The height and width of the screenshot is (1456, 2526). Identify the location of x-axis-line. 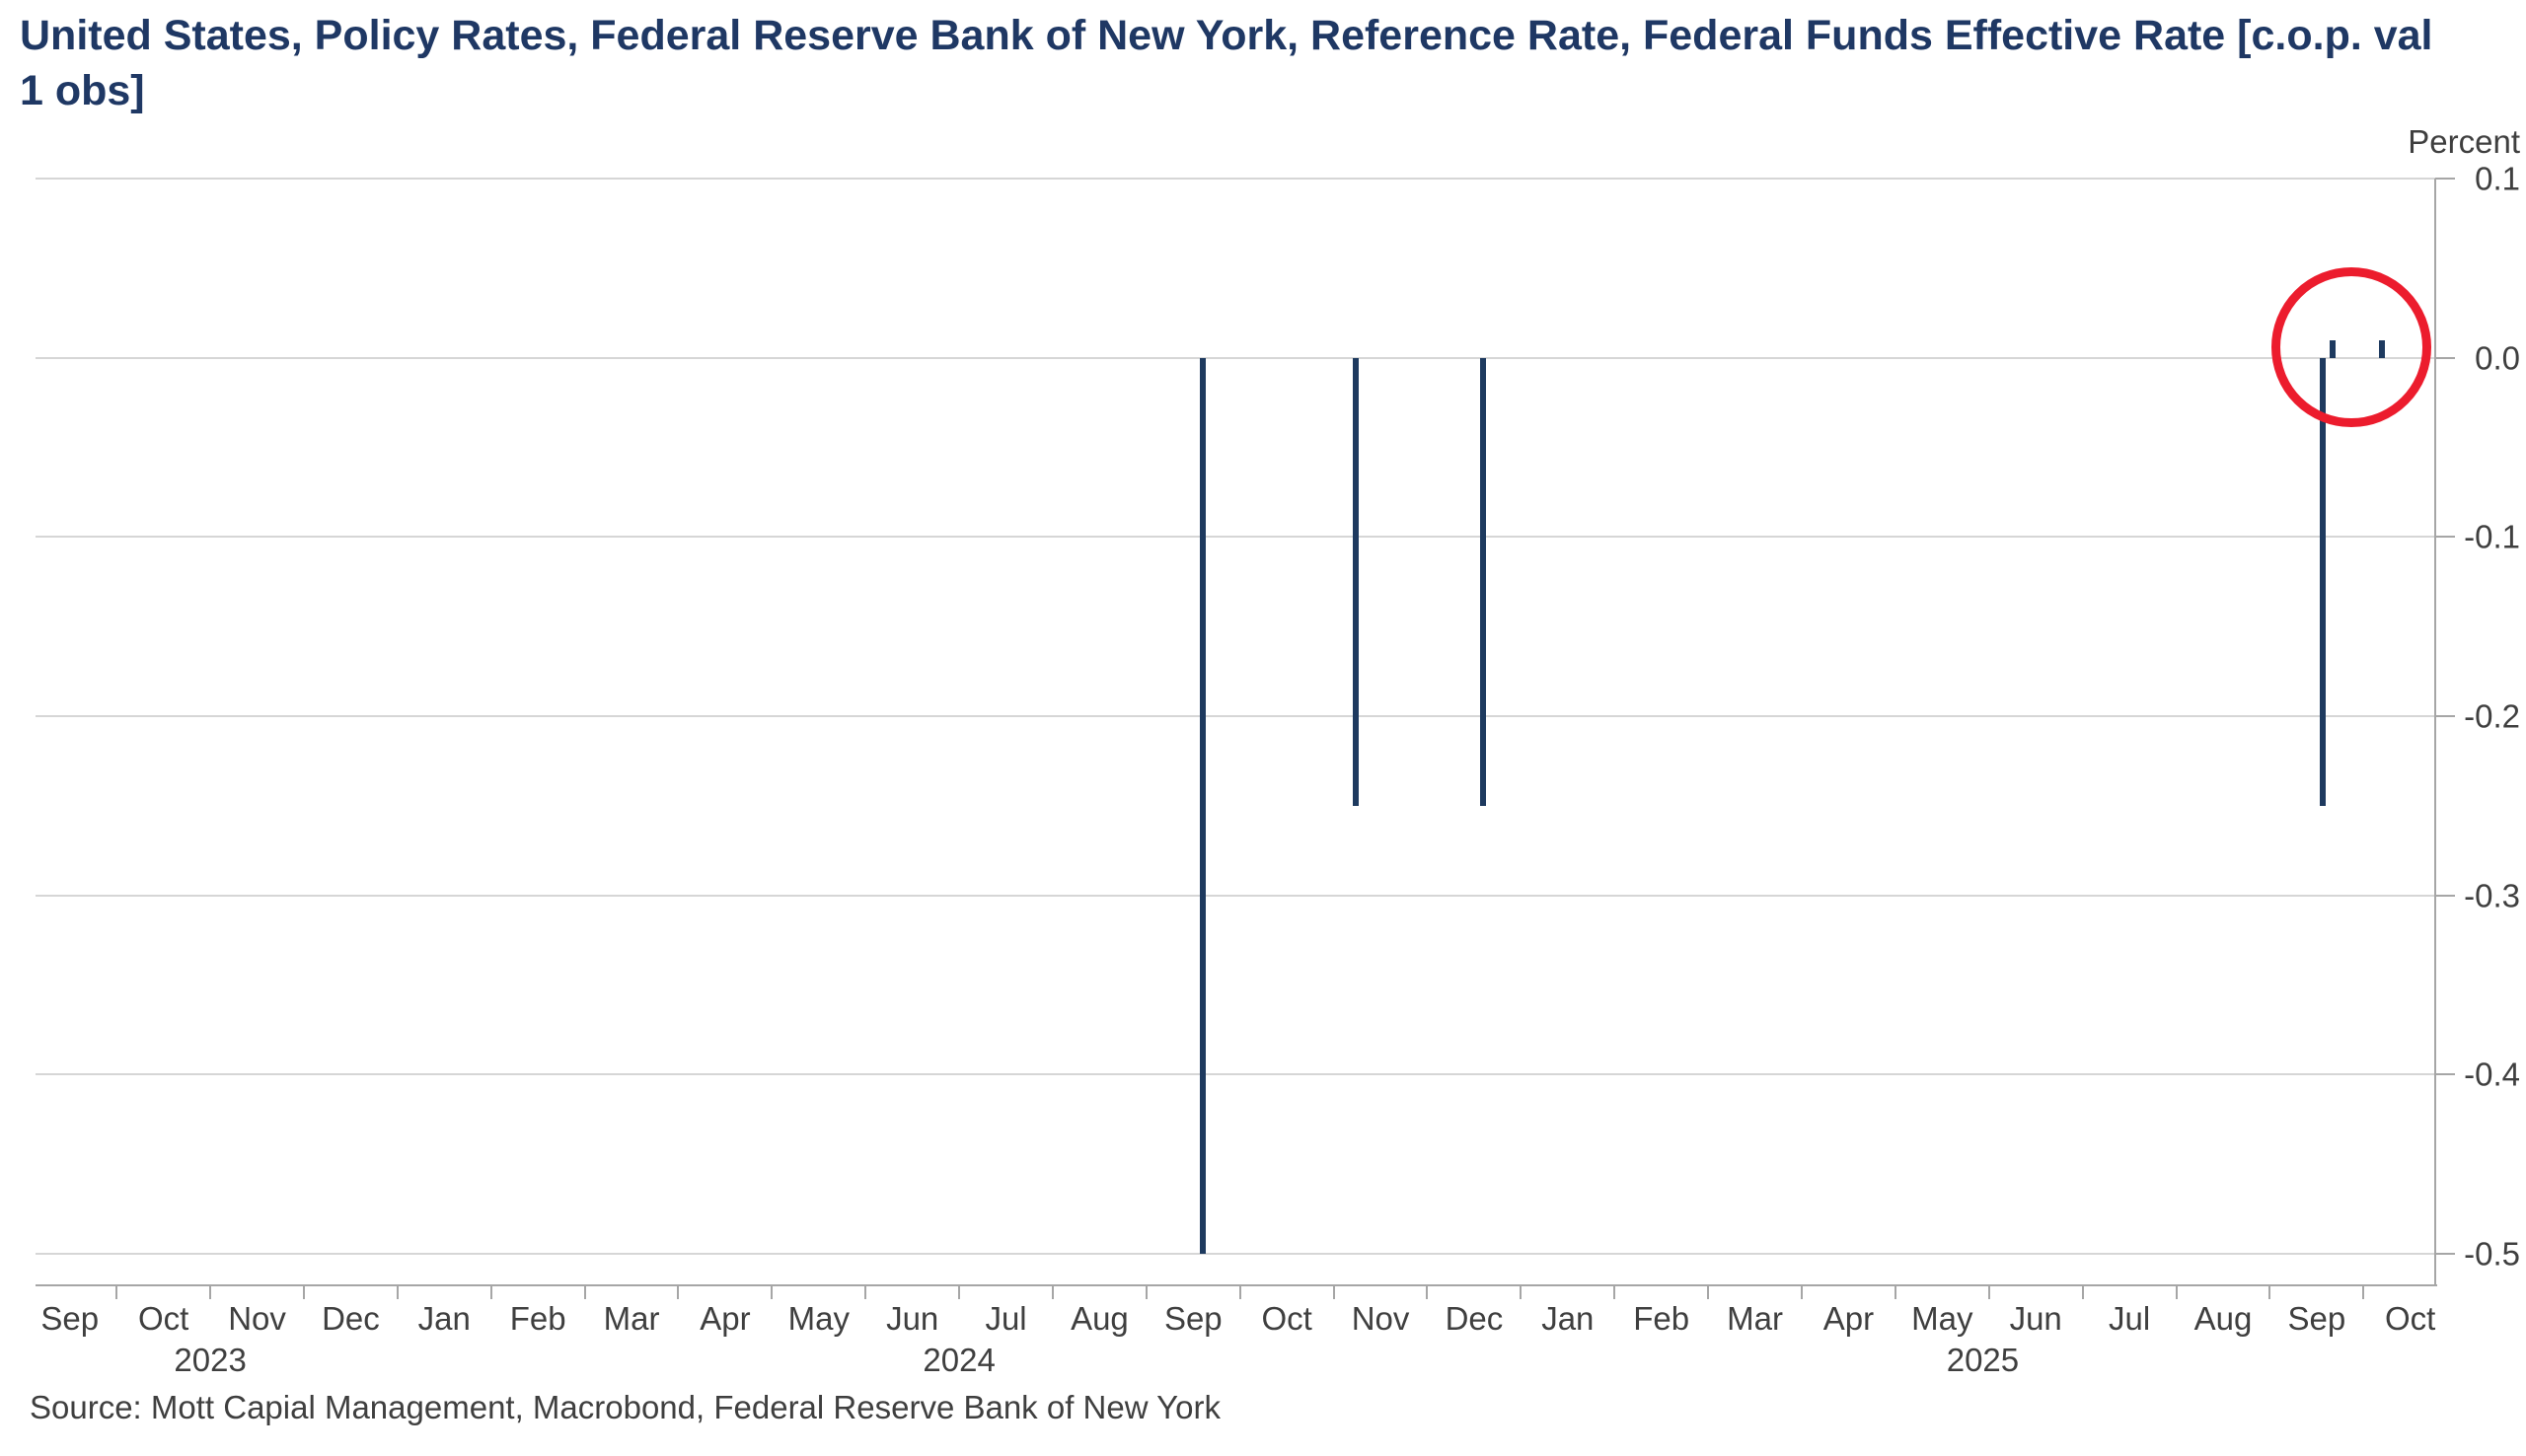
(1236, 1285).